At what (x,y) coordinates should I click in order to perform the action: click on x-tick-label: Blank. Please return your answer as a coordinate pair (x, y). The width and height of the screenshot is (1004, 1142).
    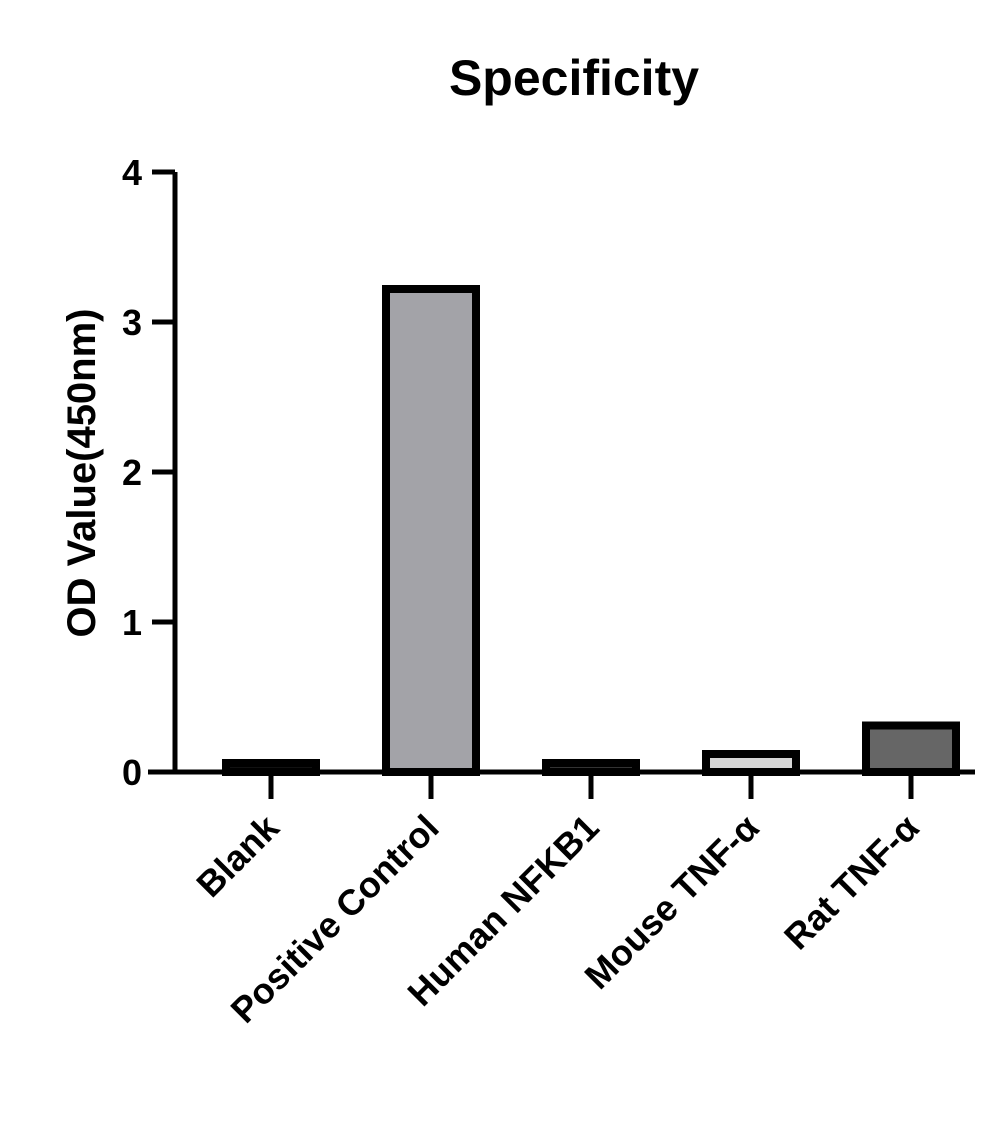
    Looking at the image, I should click on (237, 855).